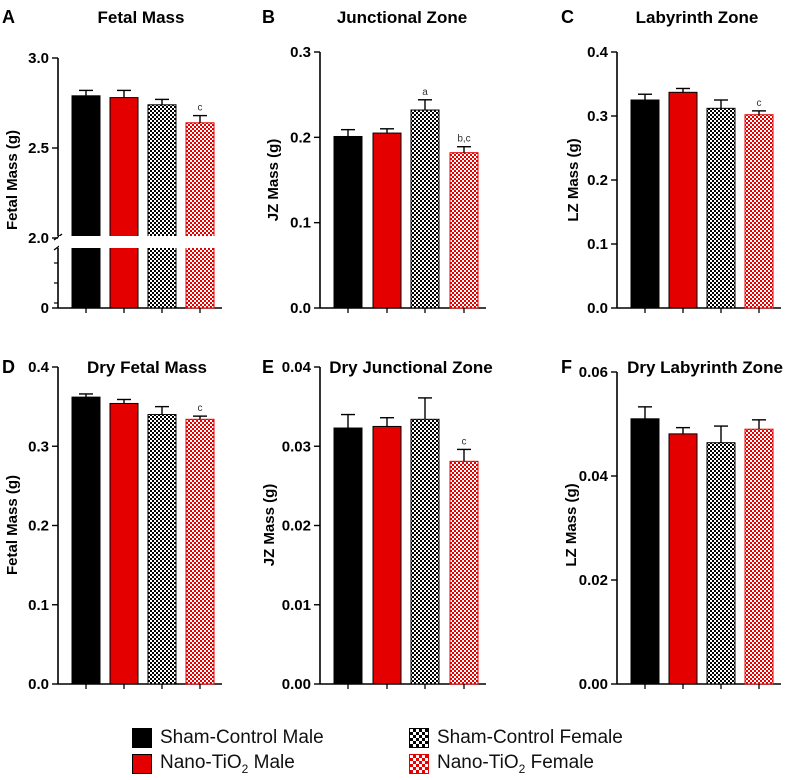  What do you see at coordinates (38, 148) in the screenshot?
I see `y-tick-label: 2.5` at bounding box center [38, 148].